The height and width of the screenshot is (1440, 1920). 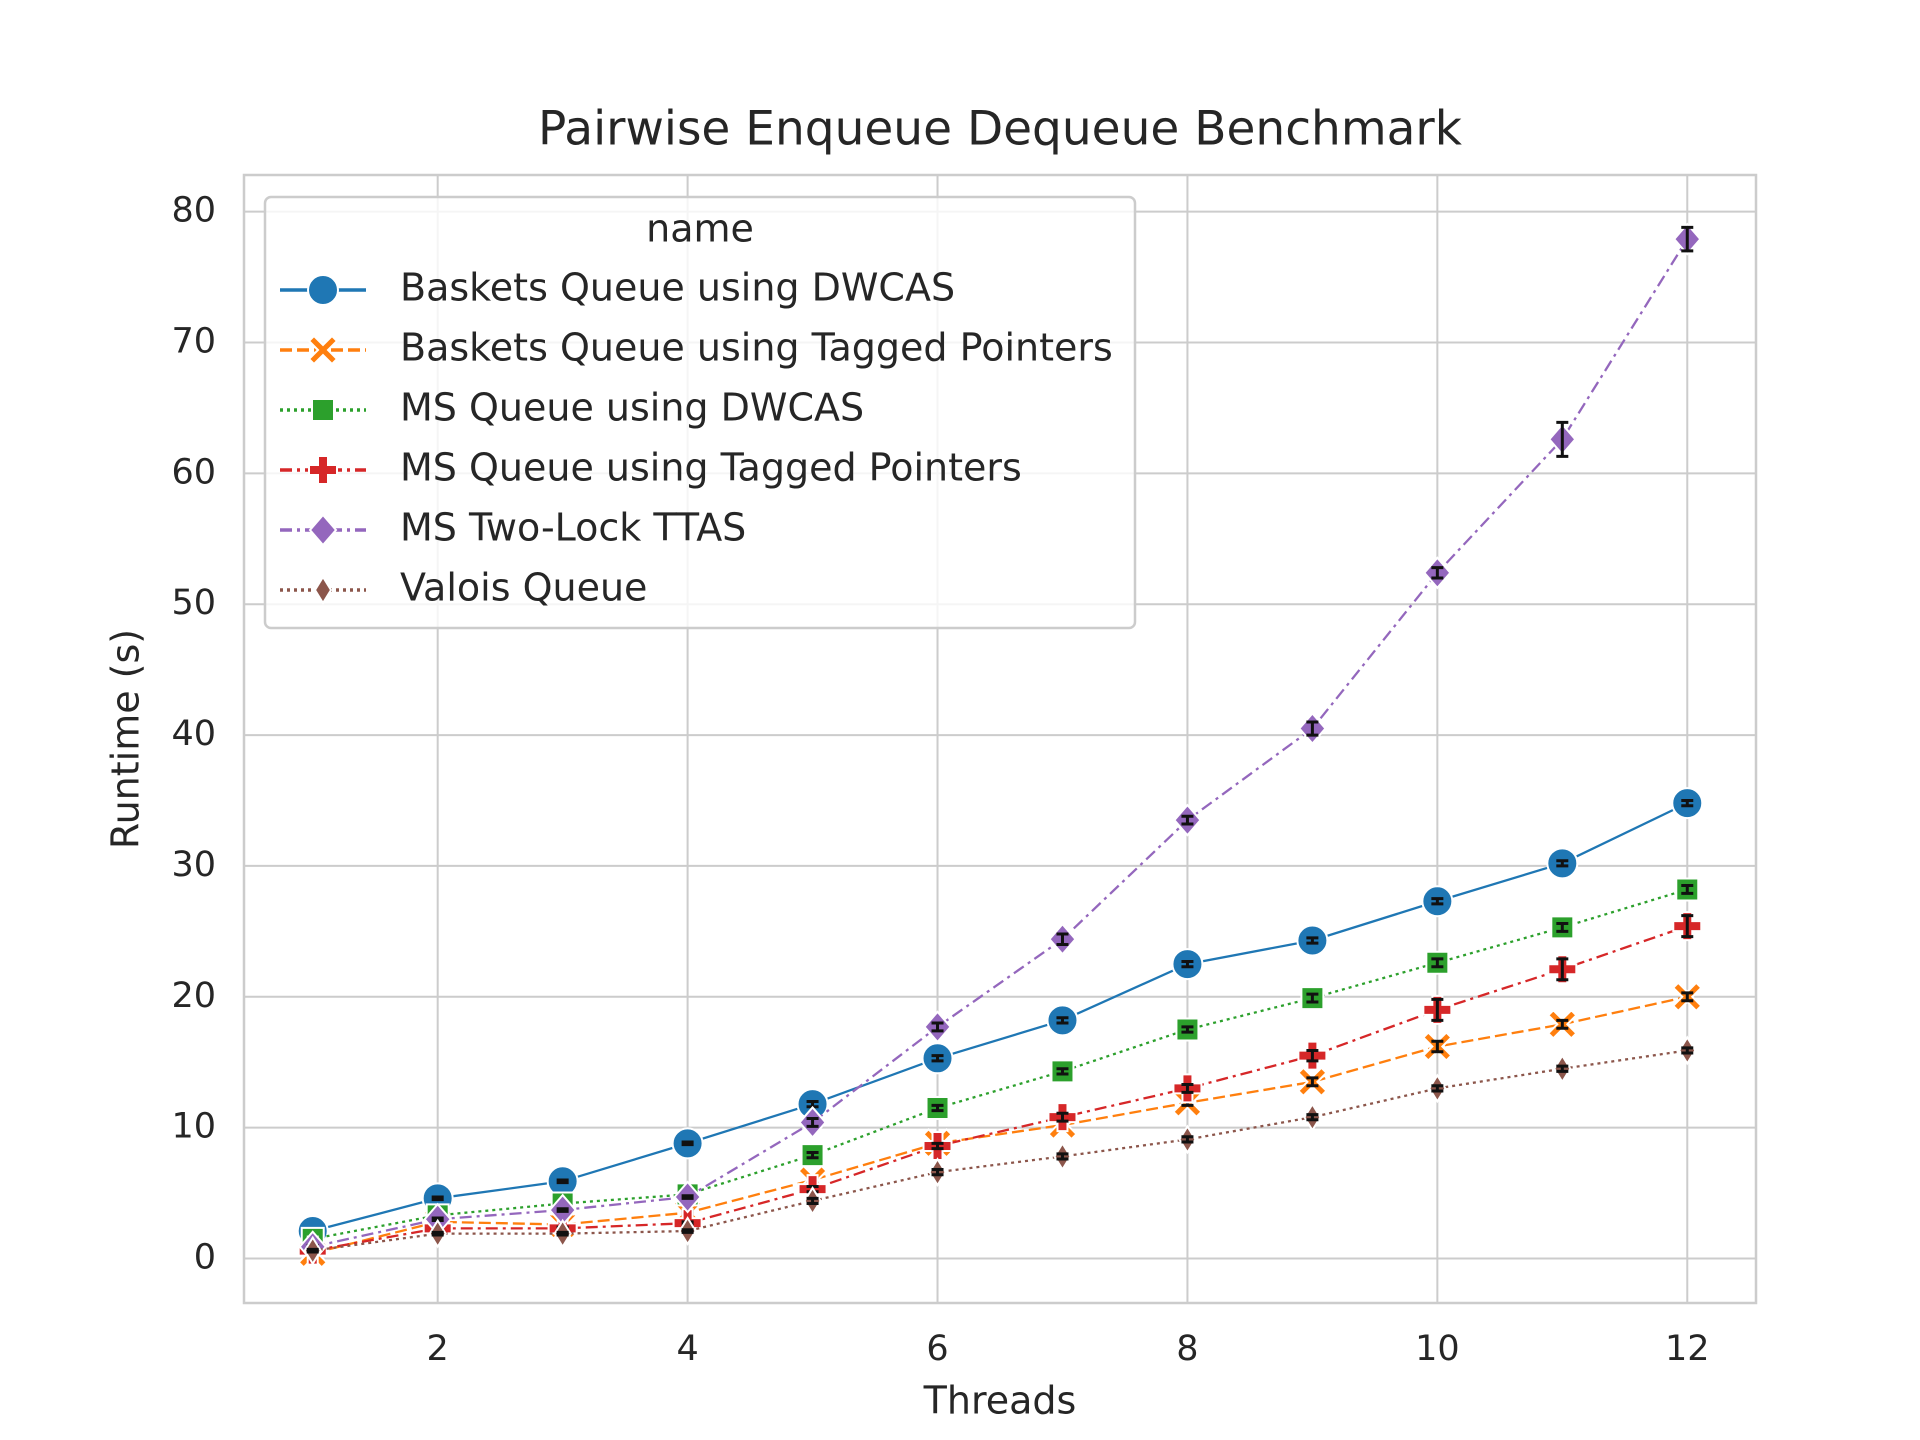 What do you see at coordinates (193, 1127) in the screenshot?
I see `y-tick-label: 10` at bounding box center [193, 1127].